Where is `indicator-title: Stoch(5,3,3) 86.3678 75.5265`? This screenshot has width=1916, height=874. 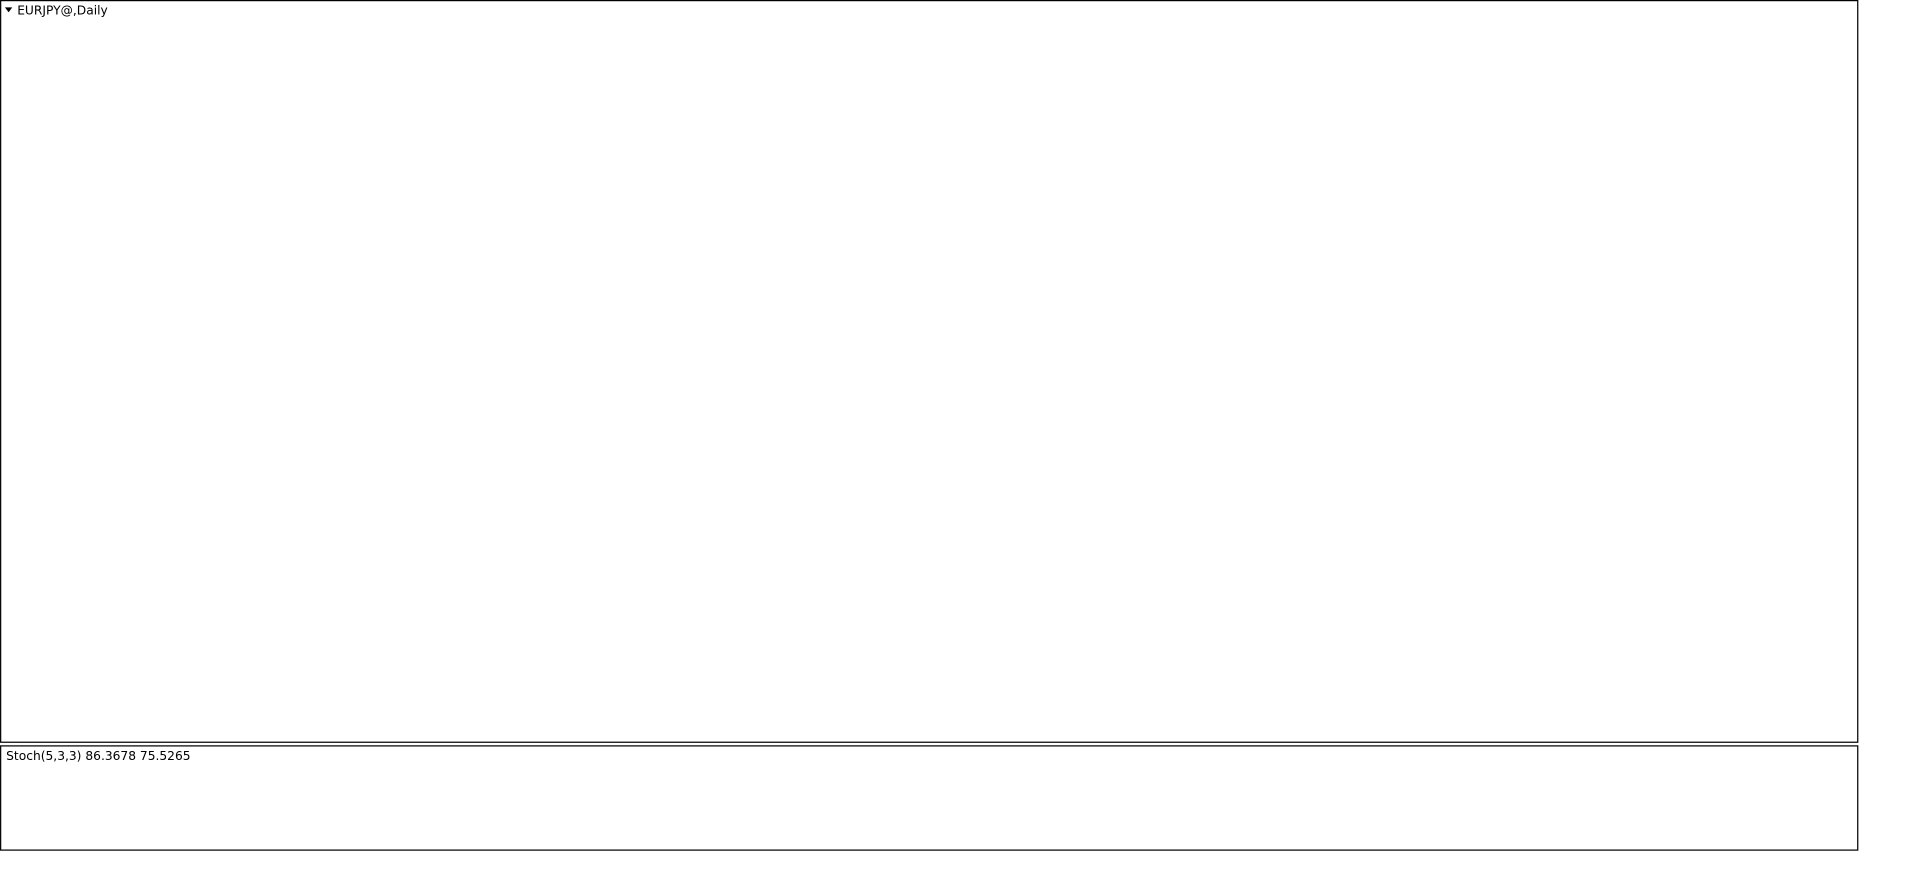 indicator-title: Stoch(5,3,3) 86.3678 75.5265 is located at coordinates (98, 756).